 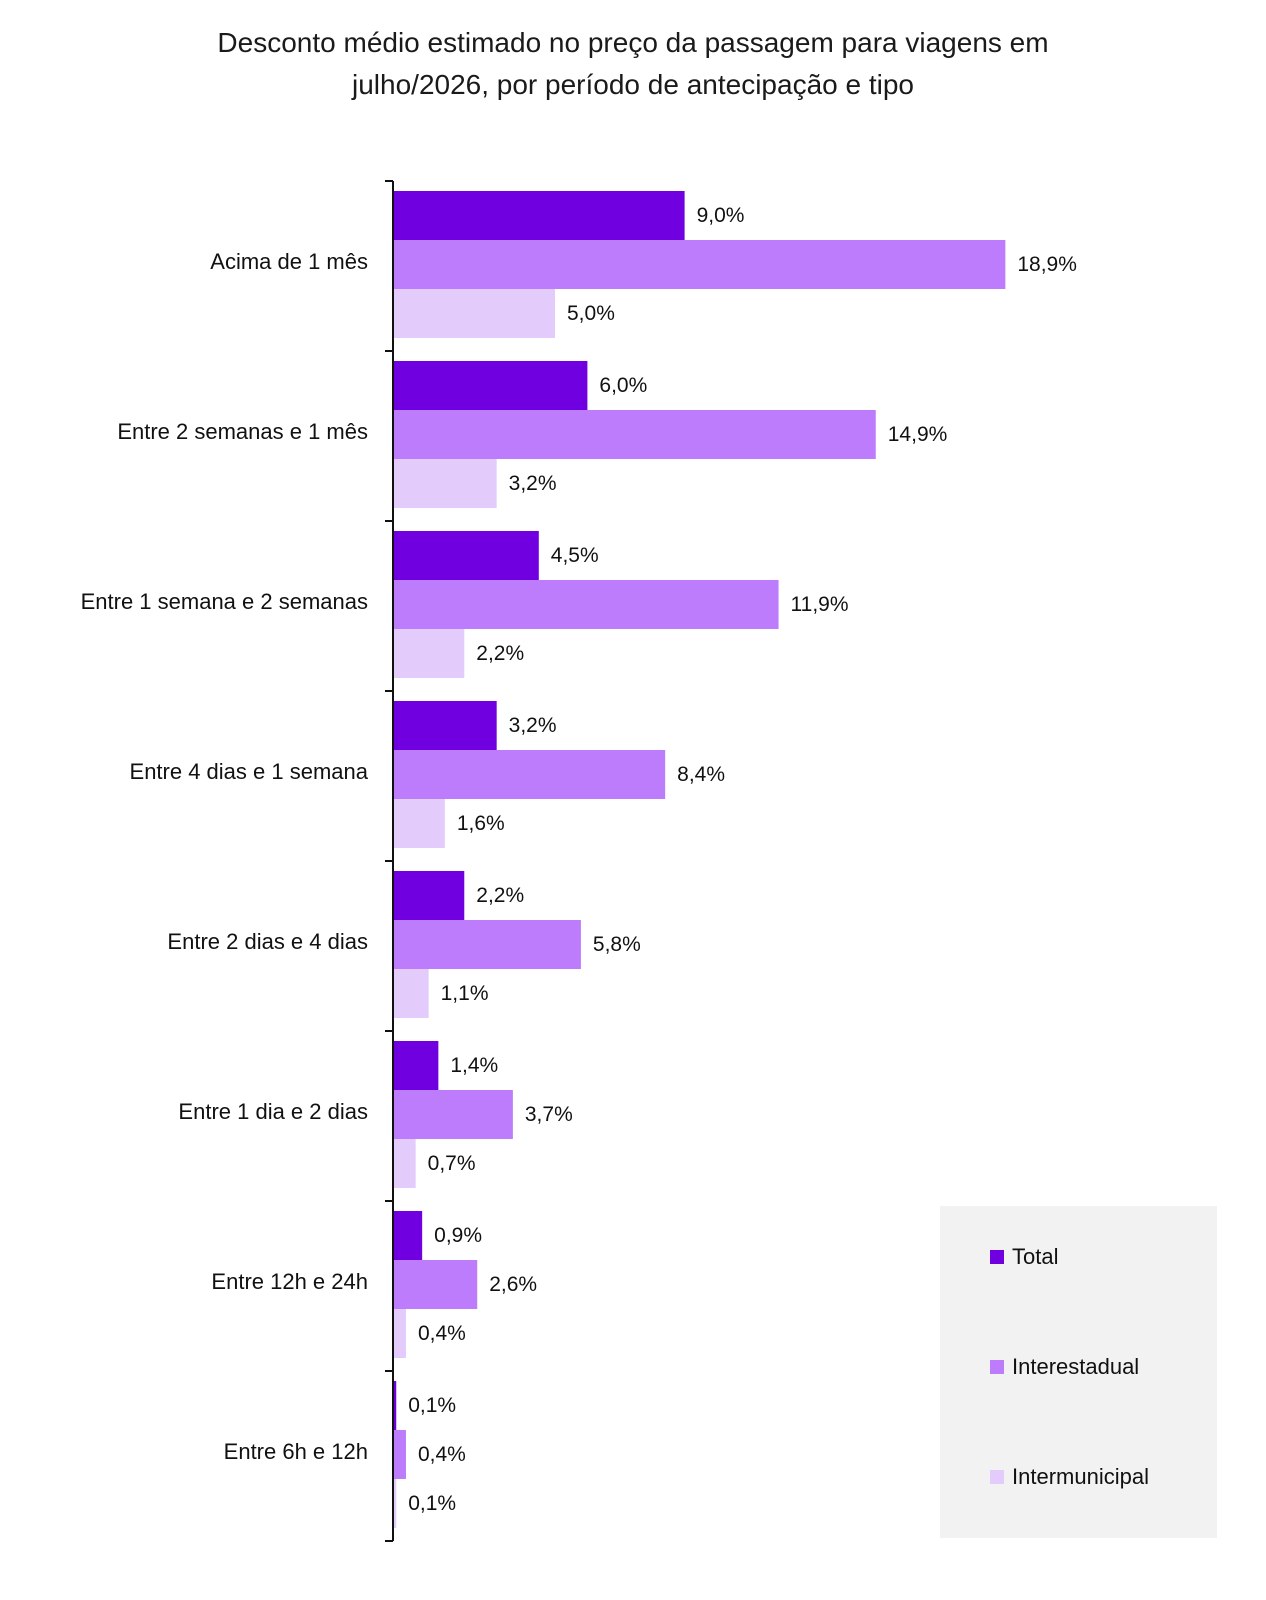 What do you see at coordinates (997, 1367) in the screenshot?
I see `legend-swatch-interestadual` at bounding box center [997, 1367].